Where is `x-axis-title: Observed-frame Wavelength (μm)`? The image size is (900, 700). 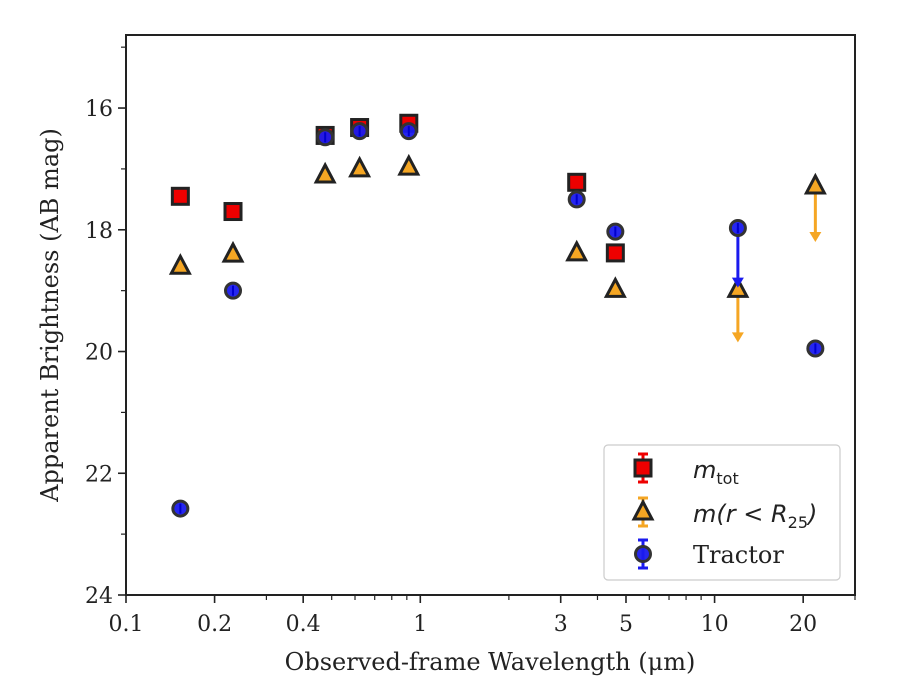 x-axis-title: Observed-frame Wavelength (μm) is located at coordinates (490, 662).